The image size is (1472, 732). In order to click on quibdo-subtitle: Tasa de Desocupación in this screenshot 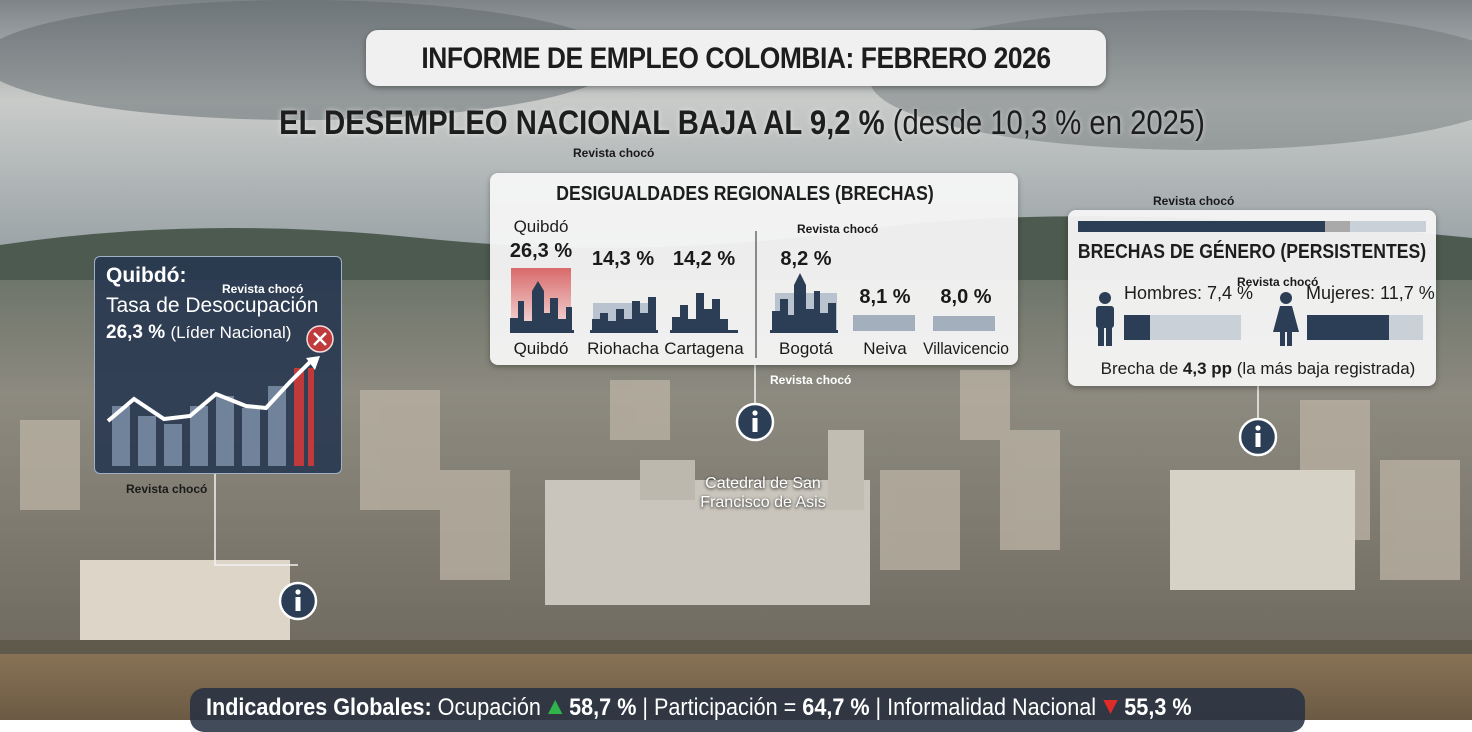, I will do `click(212, 305)`.